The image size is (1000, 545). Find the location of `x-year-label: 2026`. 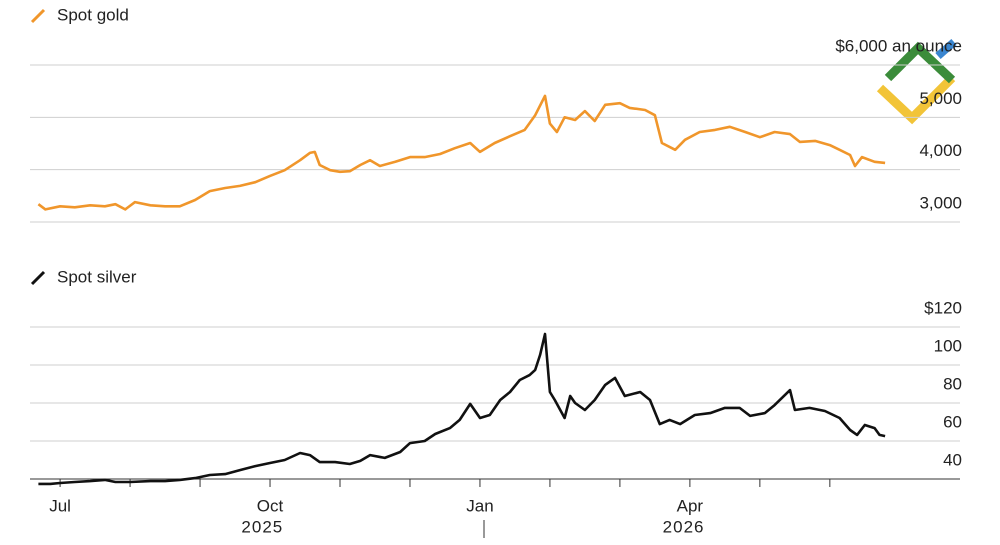

x-year-label: 2026 is located at coordinates (684, 526).